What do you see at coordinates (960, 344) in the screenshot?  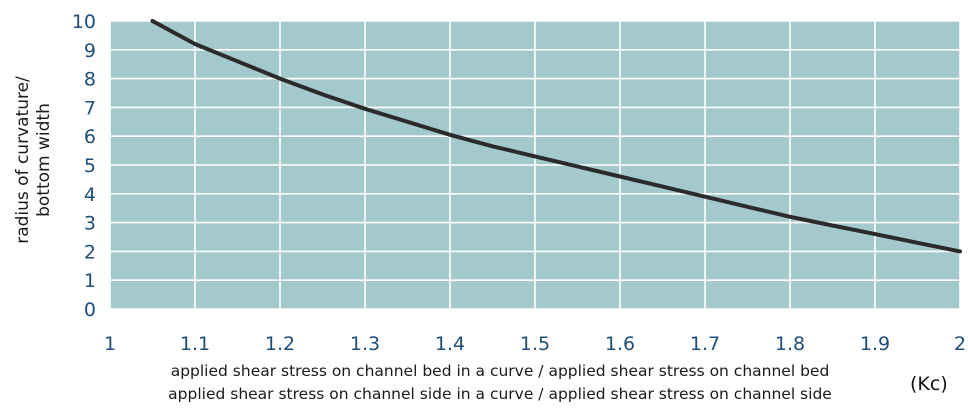 I see `x-tick-label: 2` at bounding box center [960, 344].